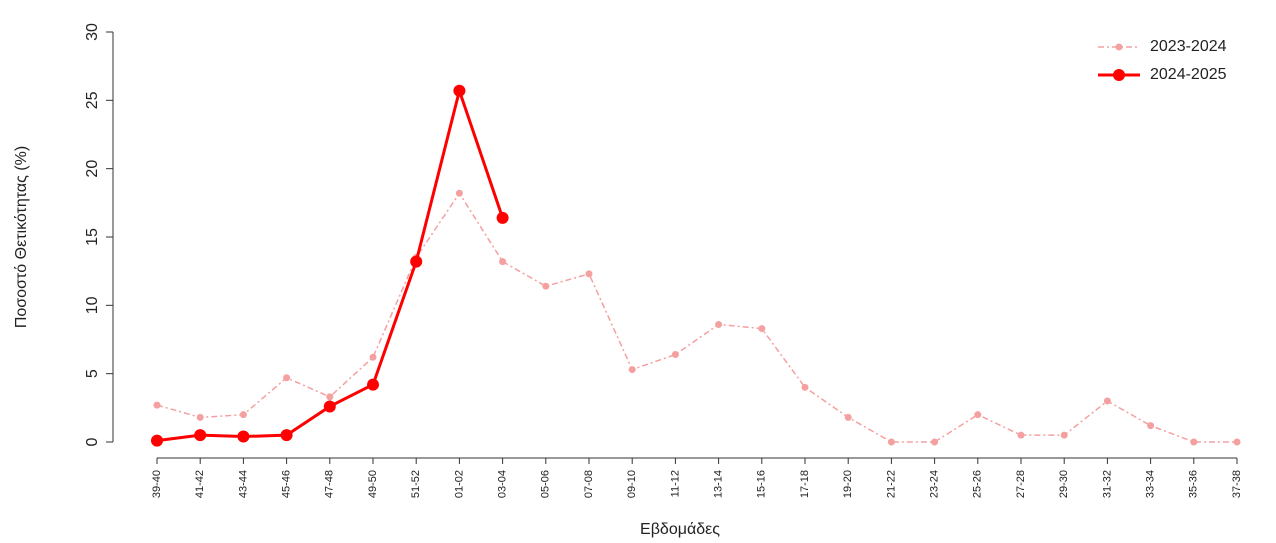 The width and height of the screenshot is (1276, 543). Describe the element at coordinates (1237, 484) in the screenshot. I see `x-tick-label: 37-38` at that location.